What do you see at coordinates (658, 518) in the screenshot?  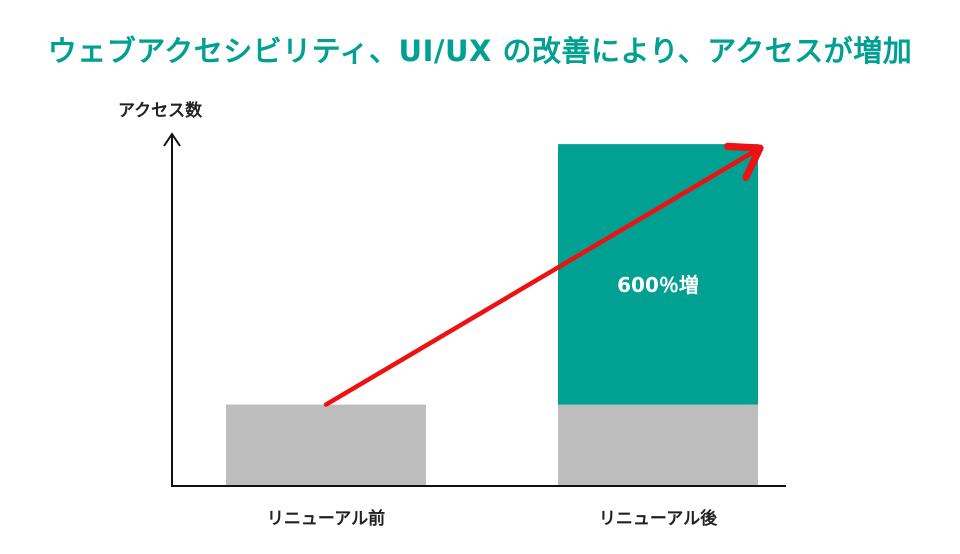 I see `category-label-1: リニューアル後` at bounding box center [658, 518].